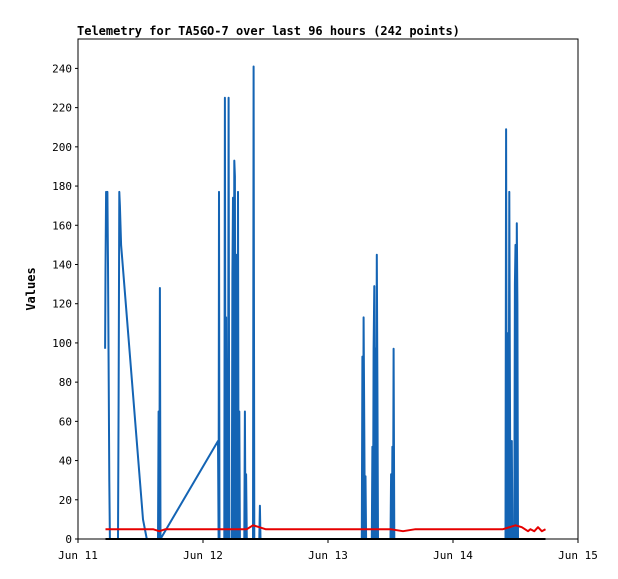  What do you see at coordinates (62, 264) in the screenshot?
I see `y-tick-label: 140` at bounding box center [62, 264].